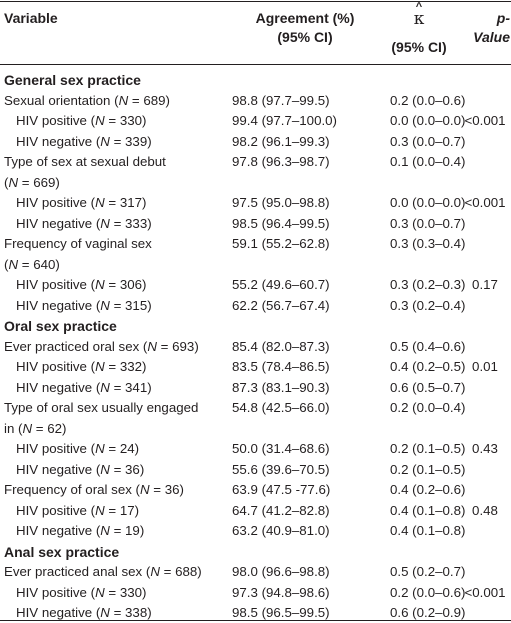  Describe the element at coordinates (428, 284) in the screenshot. I see `kappa-cell: 0.3 (0.2–0.3)` at that location.